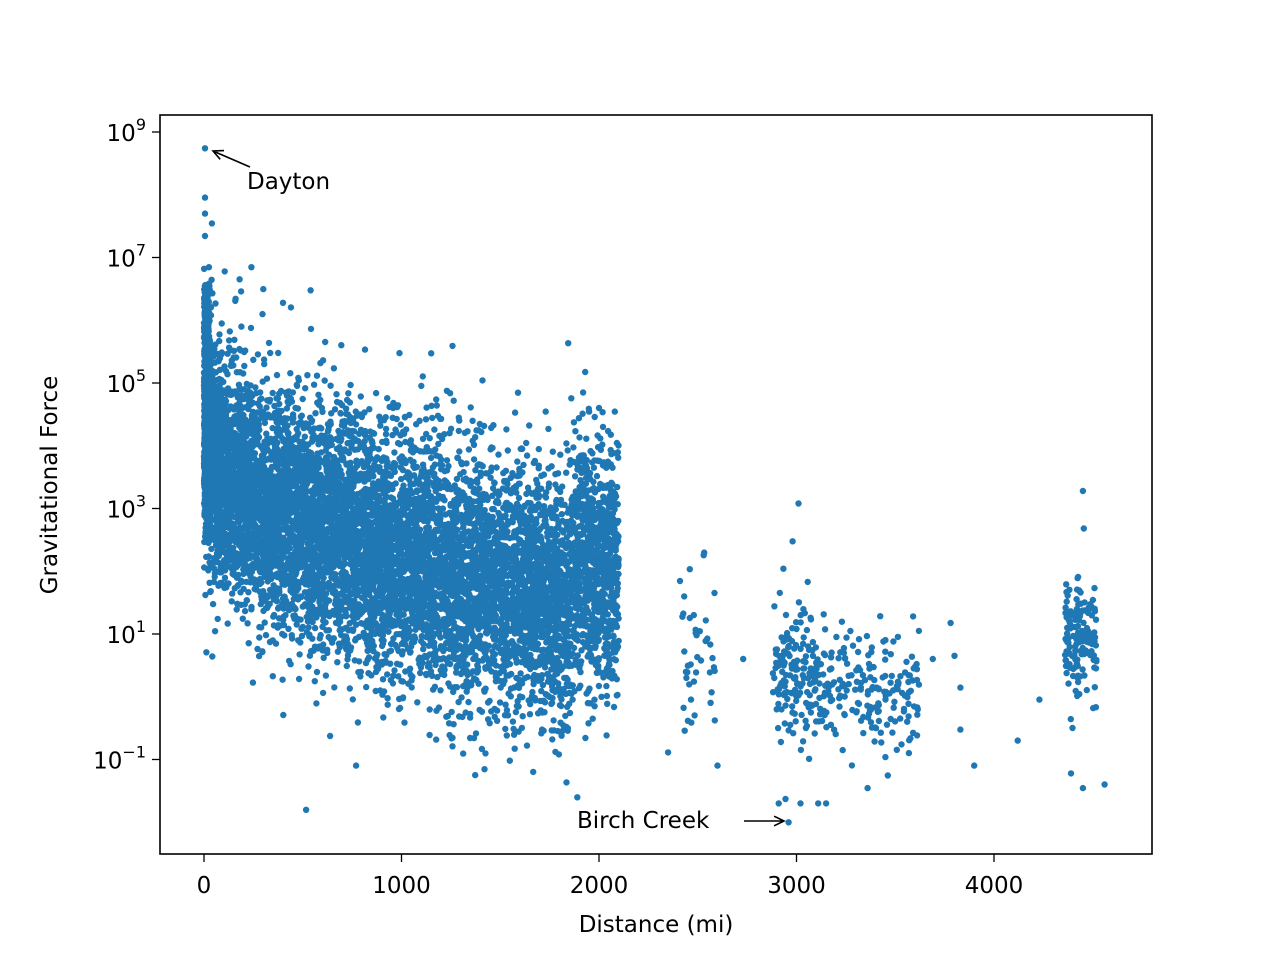 The width and height of the screenshot is (1280, 964). What do you see at coordinates (126, 633) in the screenshot?
I see `y-tick-label: 10¹` at bounding box center [126, 633].